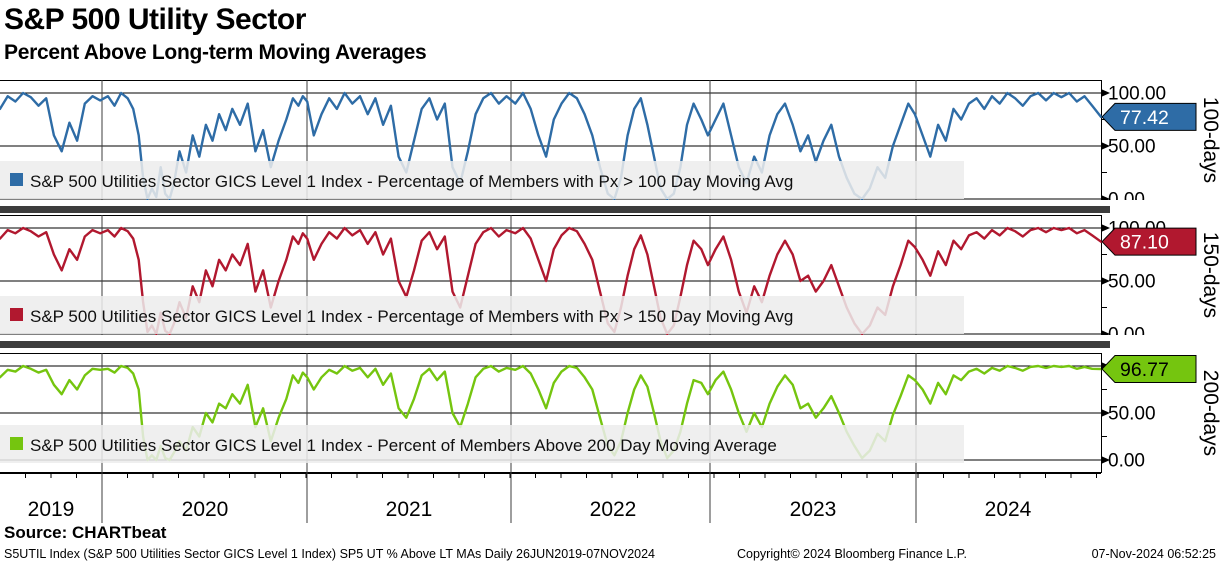 This screenshot has width=1224, height=566. I want to click on year-label-2020: 2020, so click(205, 509).